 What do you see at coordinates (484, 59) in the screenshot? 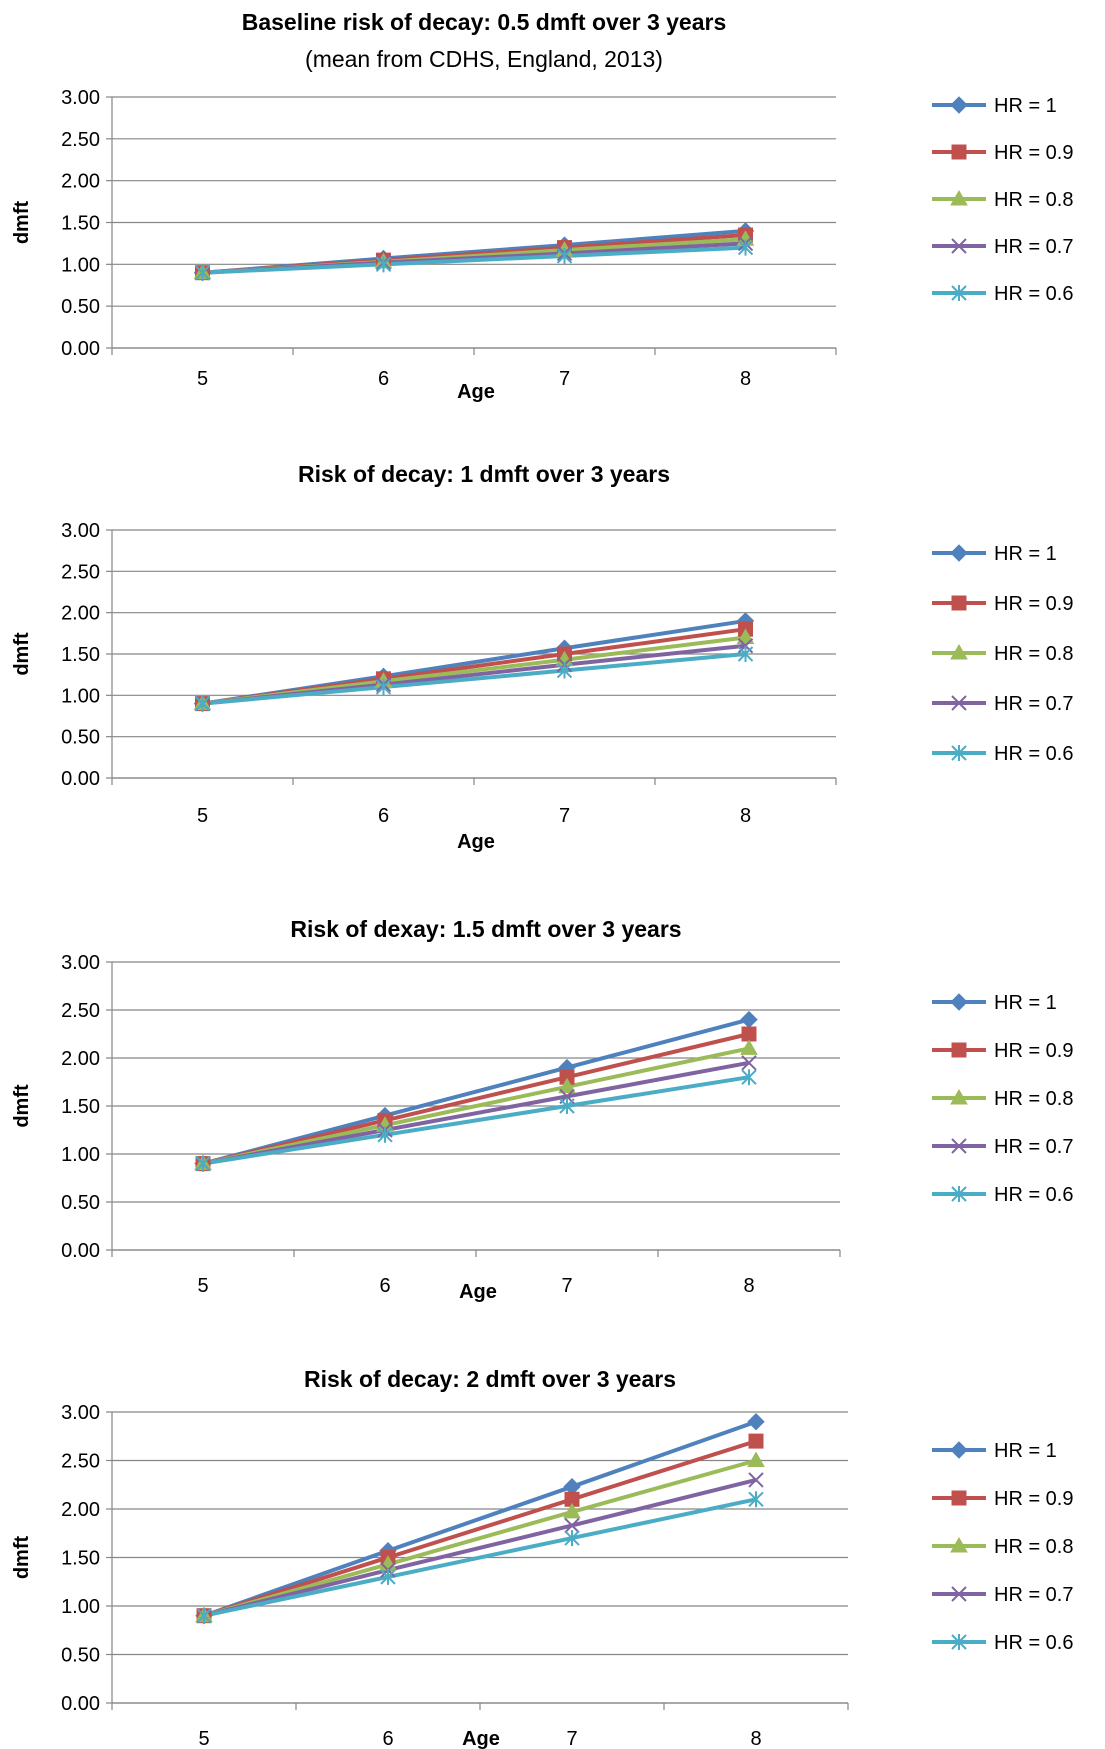
I see `chart-subtitle: (mean from CDHS, England, 2013)` at bounding box center [484, 59].